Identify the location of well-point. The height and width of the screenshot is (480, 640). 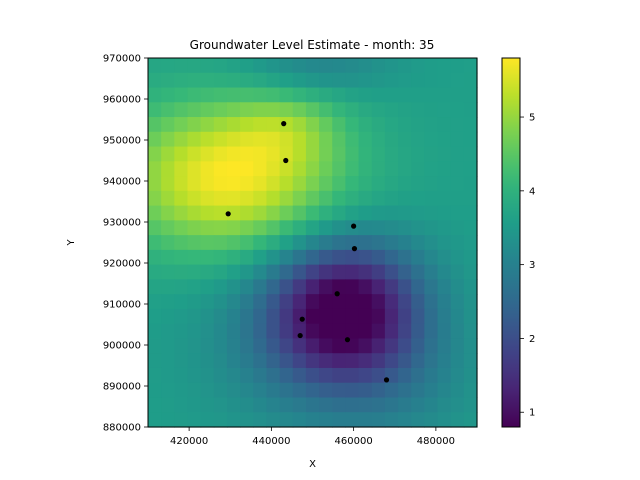
(354, 249).